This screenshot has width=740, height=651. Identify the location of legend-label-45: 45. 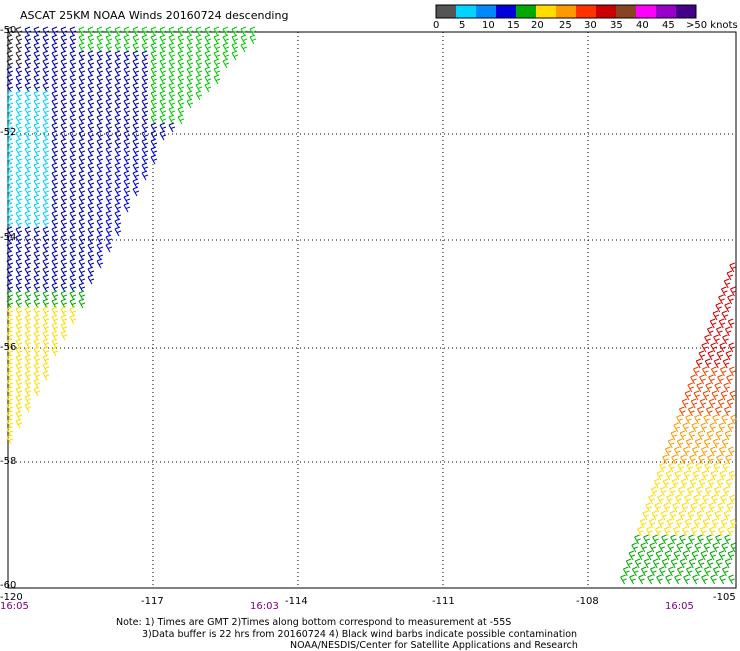
(668, 25).